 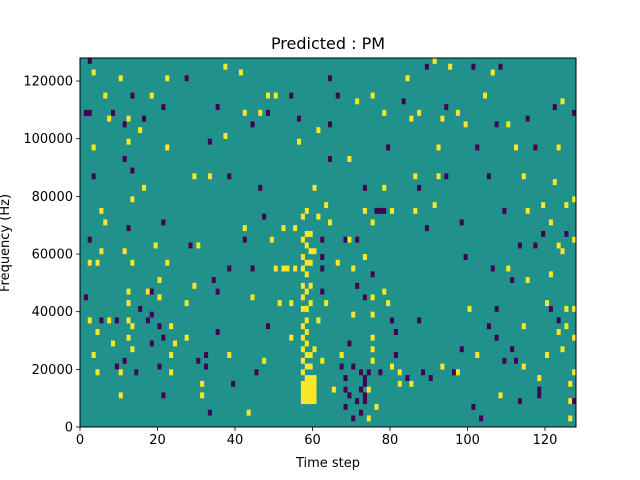 What do you see at coordinates (52, 312) in the screenshot?
I see `y-tick-label: 40000` at bounding box center [52, 312].